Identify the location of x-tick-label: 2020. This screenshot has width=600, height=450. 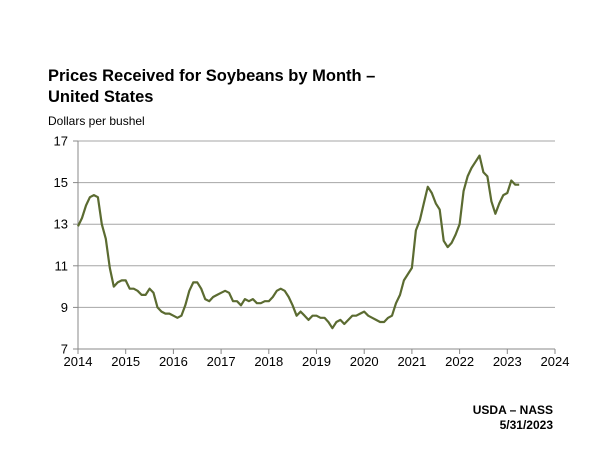
(364, 361).